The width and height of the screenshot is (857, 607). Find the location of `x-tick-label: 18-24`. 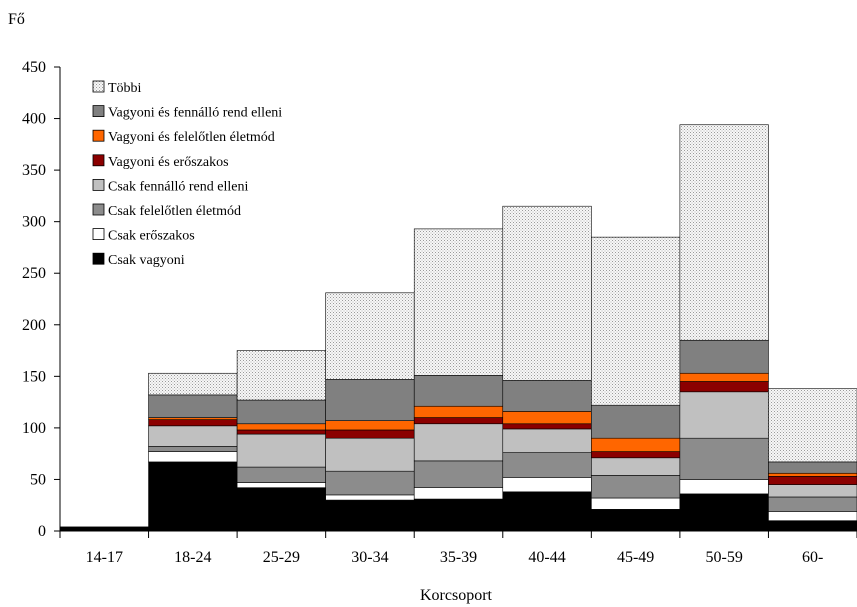

x-tick-label: 18-24 is located at coordinates (192, 557).